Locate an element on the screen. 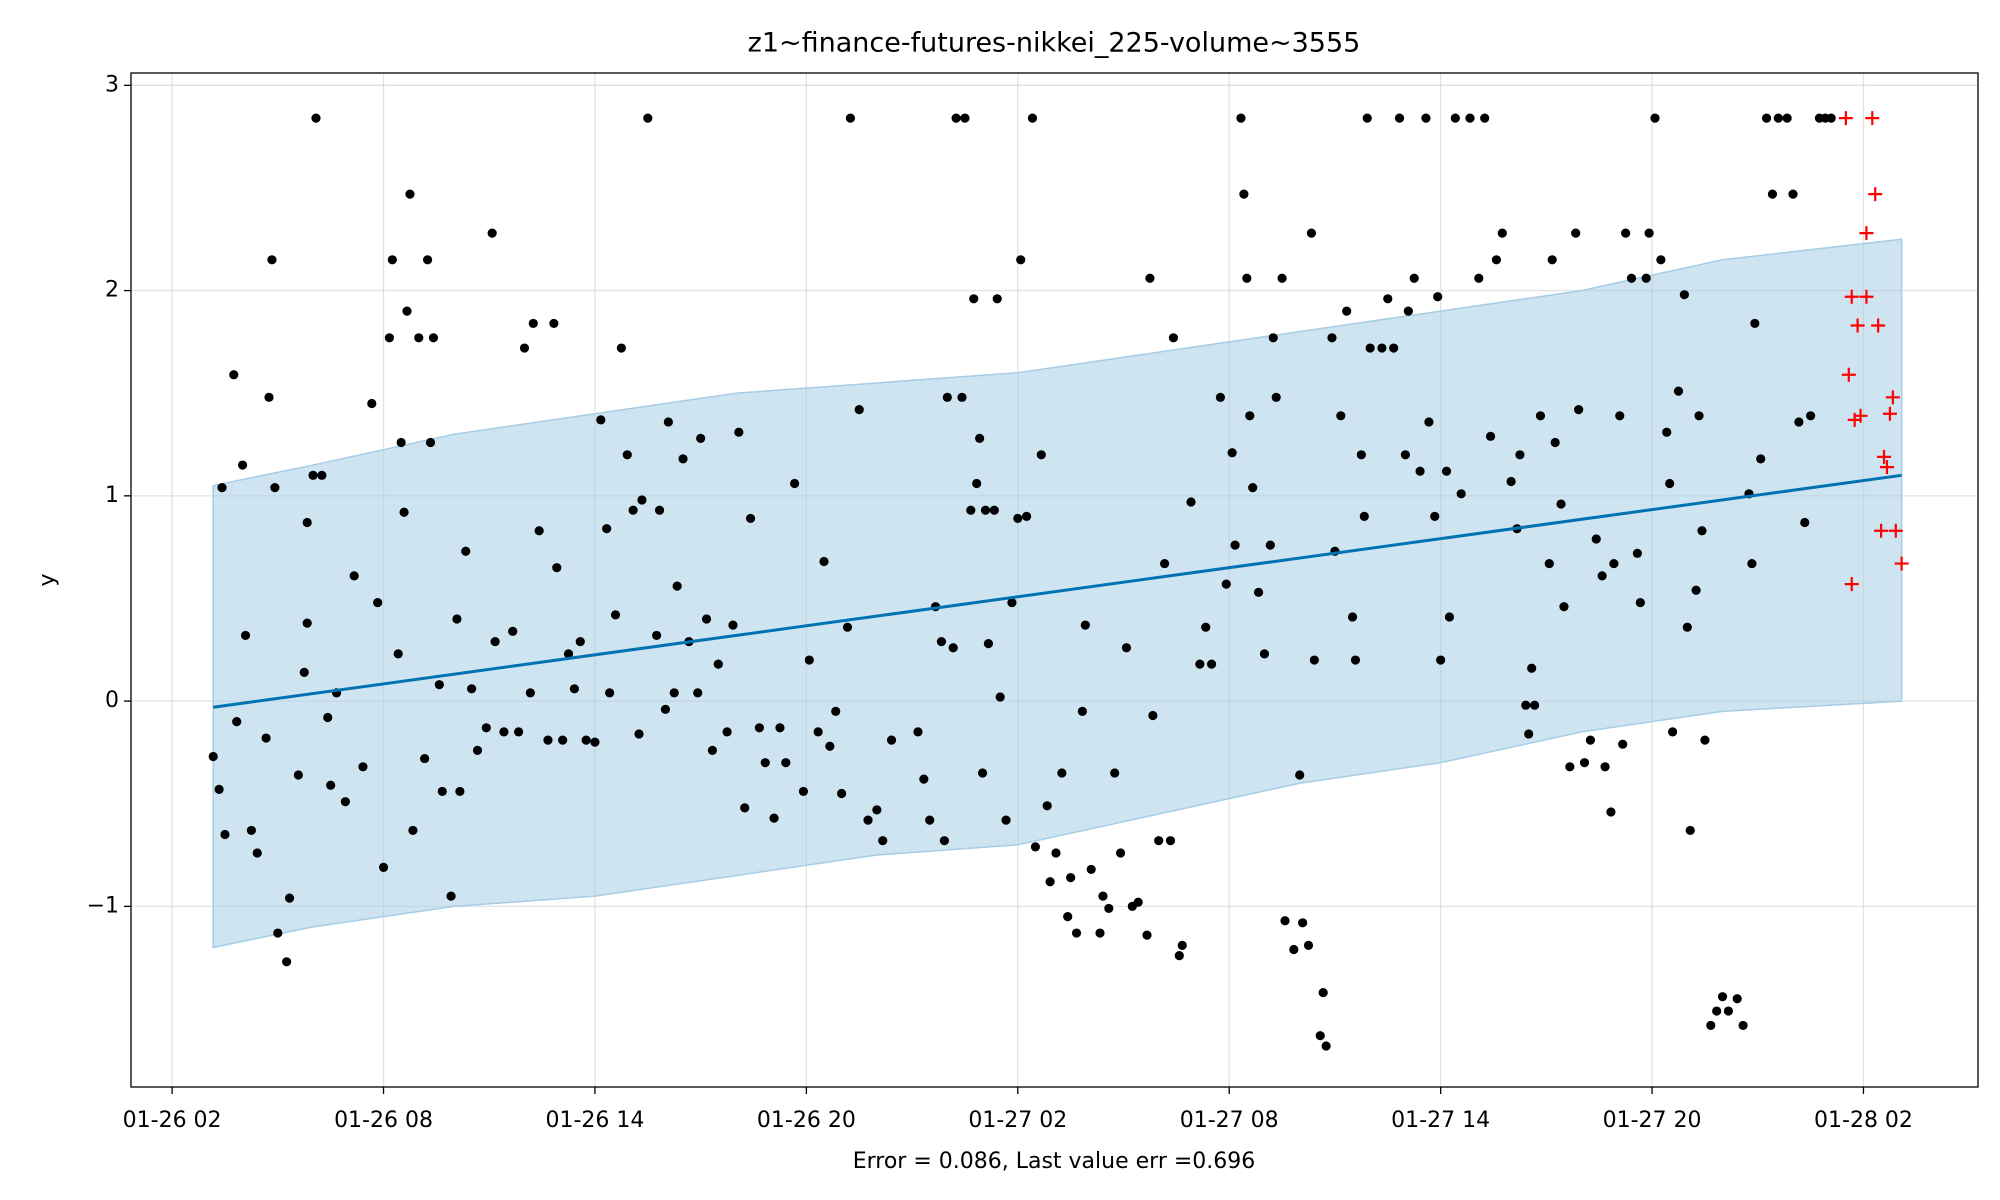 This screenshot has width=2000, height=1200. x-tick-label: 01-26 14 is located at coordinates (594, 1120).